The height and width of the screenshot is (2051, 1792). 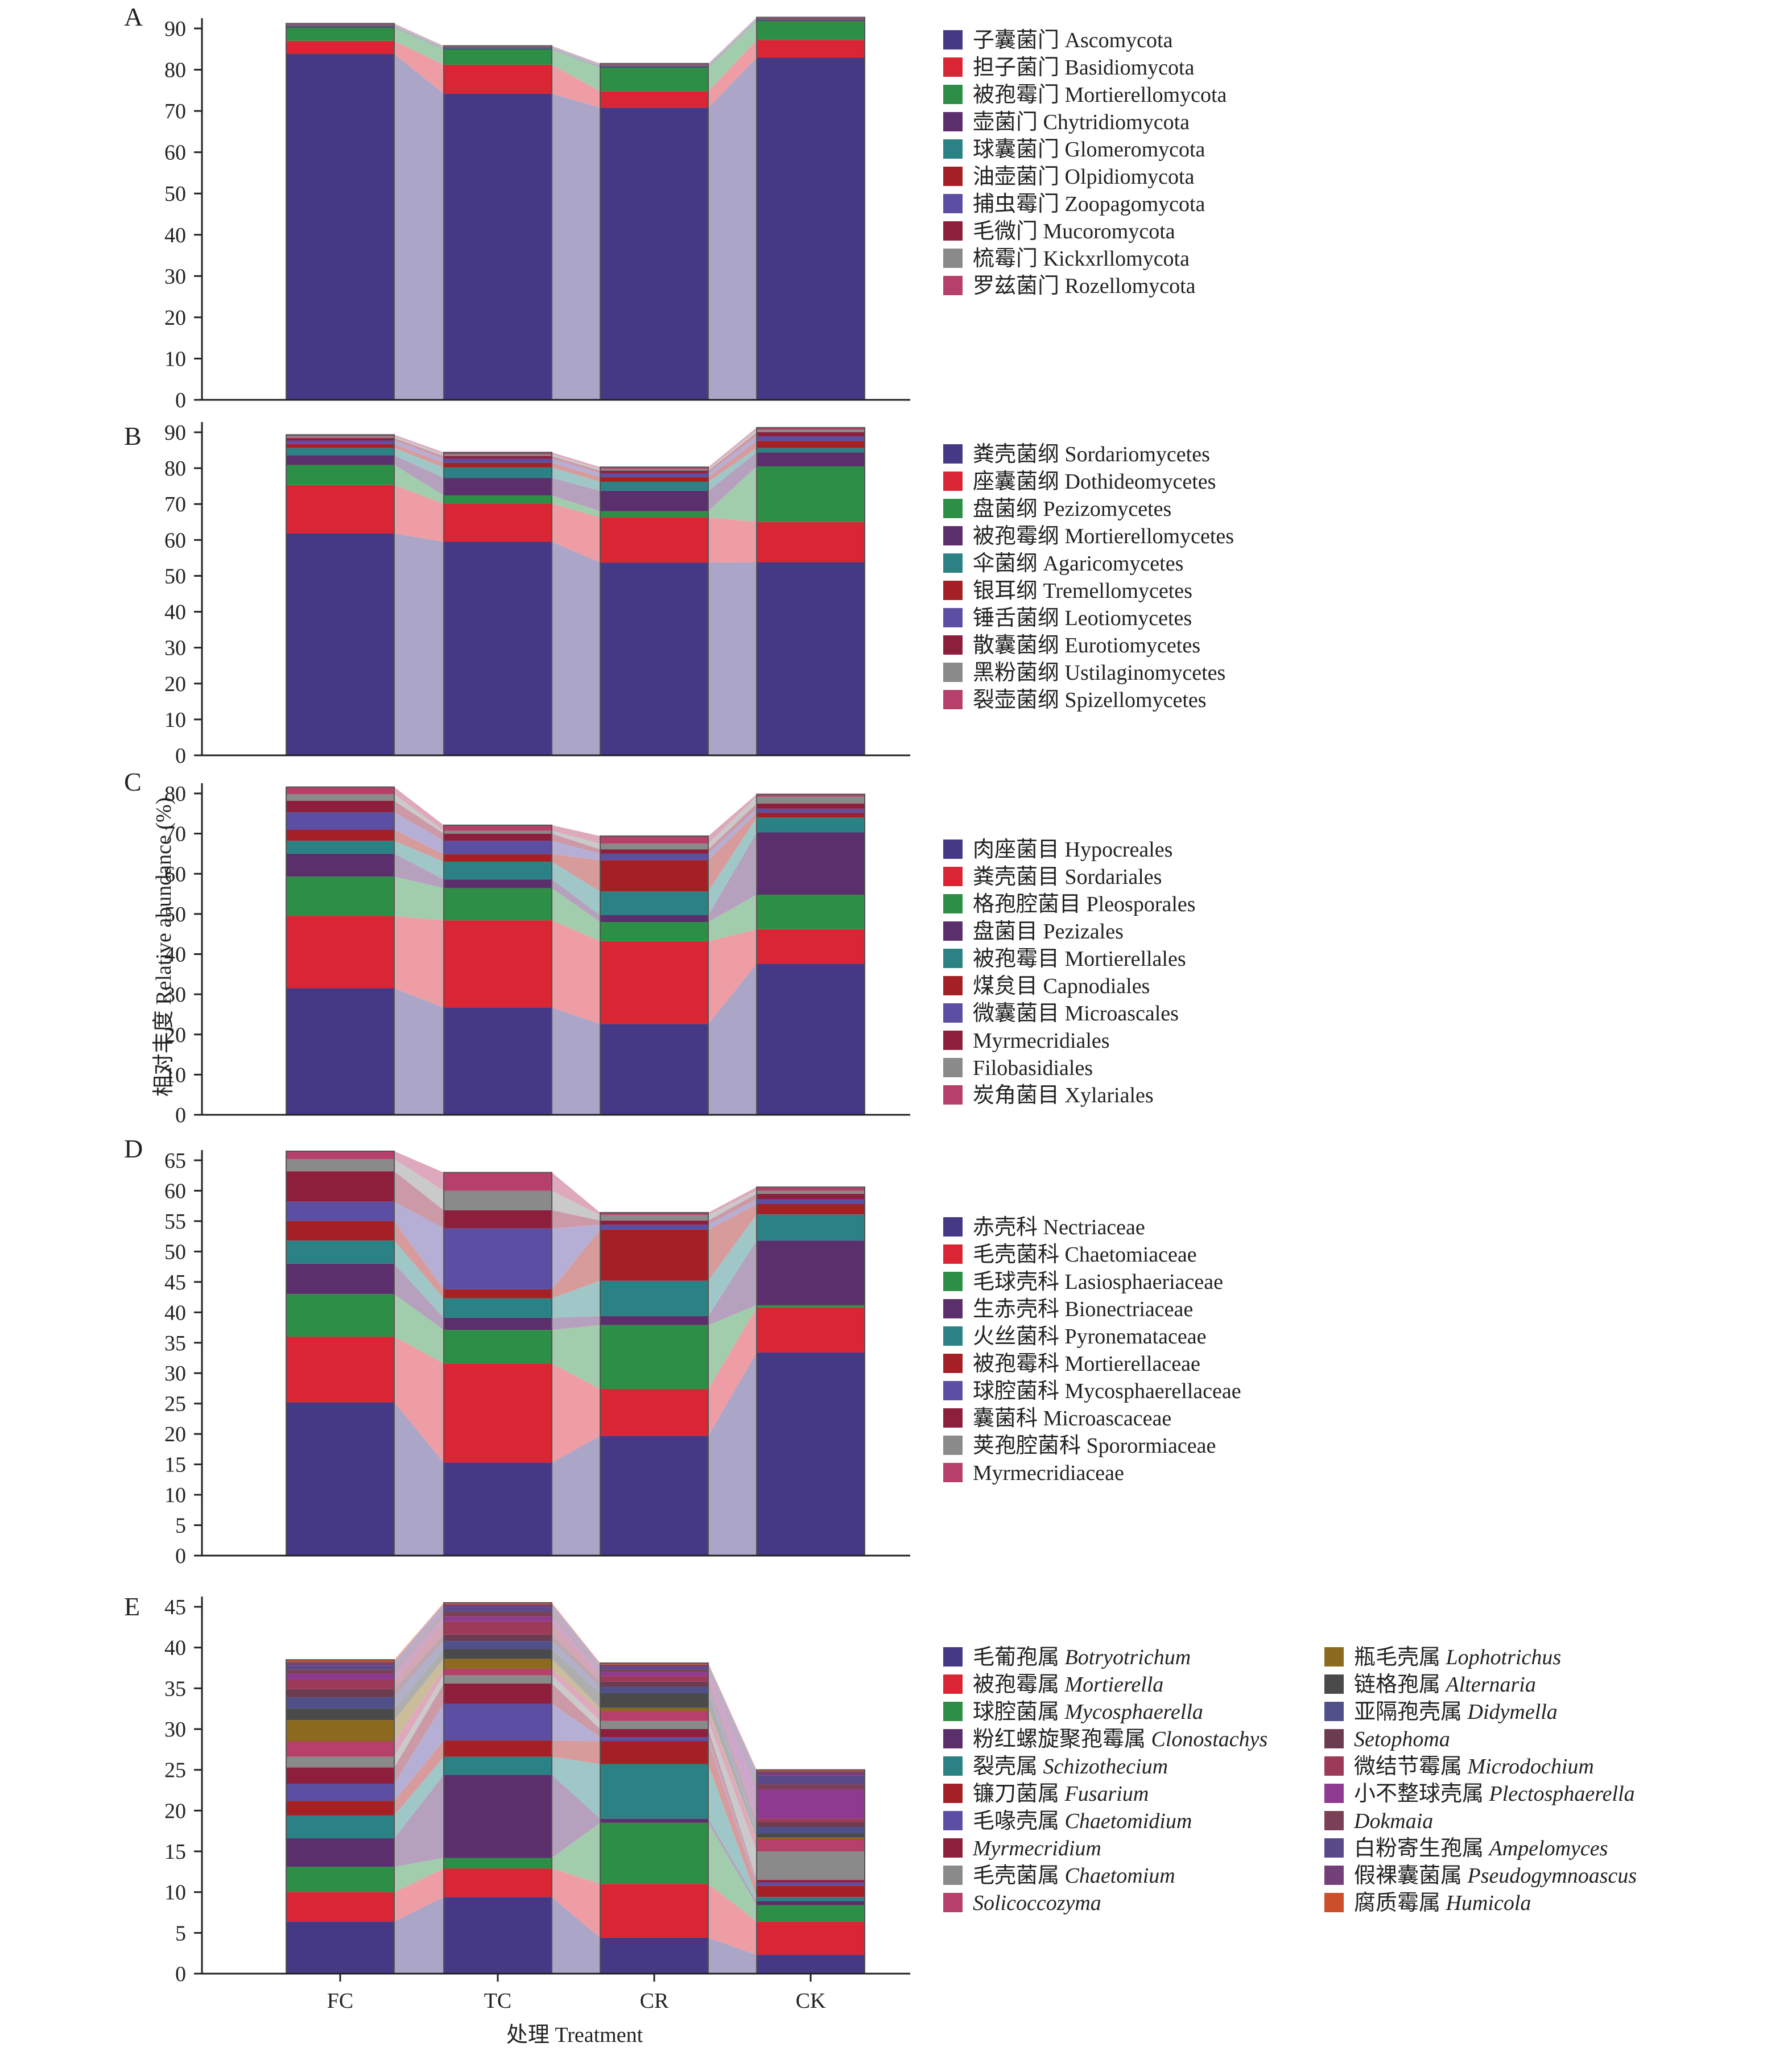 What do you see at coordinates (811, 2001) in the screenshot?
I see `x-tick-label: CK` at bounding box center [811, 2001].